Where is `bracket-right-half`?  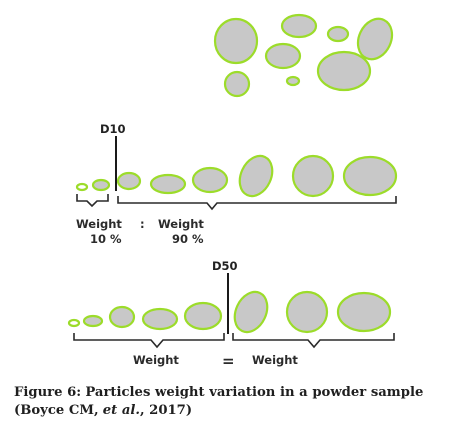
bracket-right-half is located at coordinates (313, 341).